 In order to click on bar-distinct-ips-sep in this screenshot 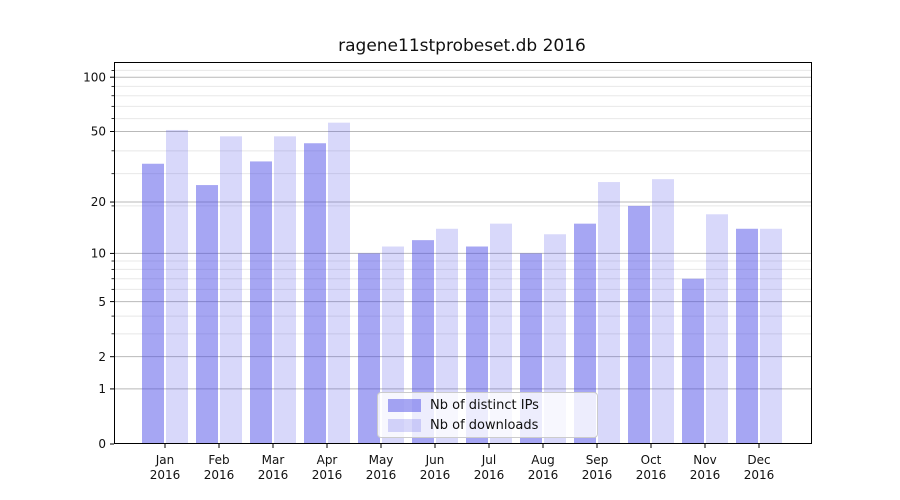, I will do `click(585, 333)`.